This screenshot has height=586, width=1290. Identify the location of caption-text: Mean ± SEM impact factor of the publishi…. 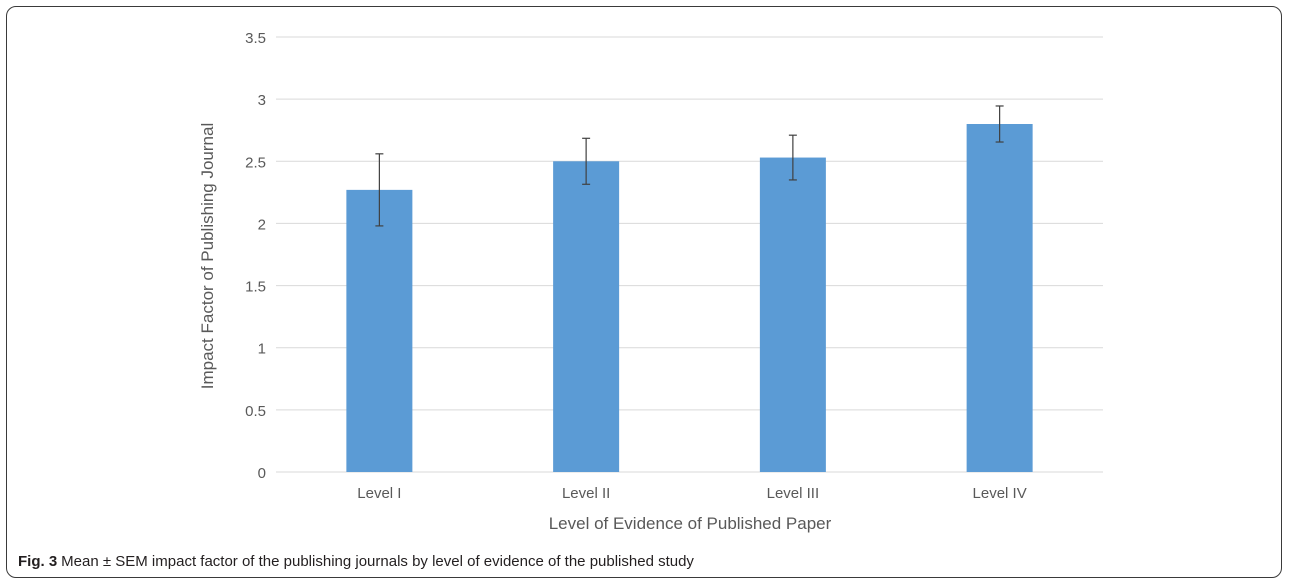
(377, 561).